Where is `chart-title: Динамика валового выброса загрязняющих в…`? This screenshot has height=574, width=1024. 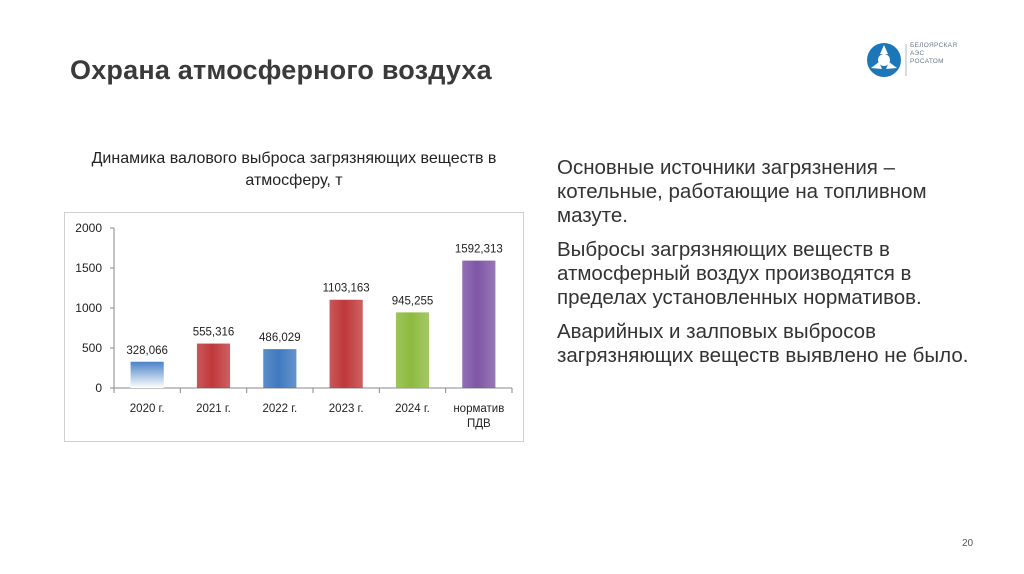
chart-title: Динамика валового выброса загрязняющих в… is located at coordinates (294, 169).